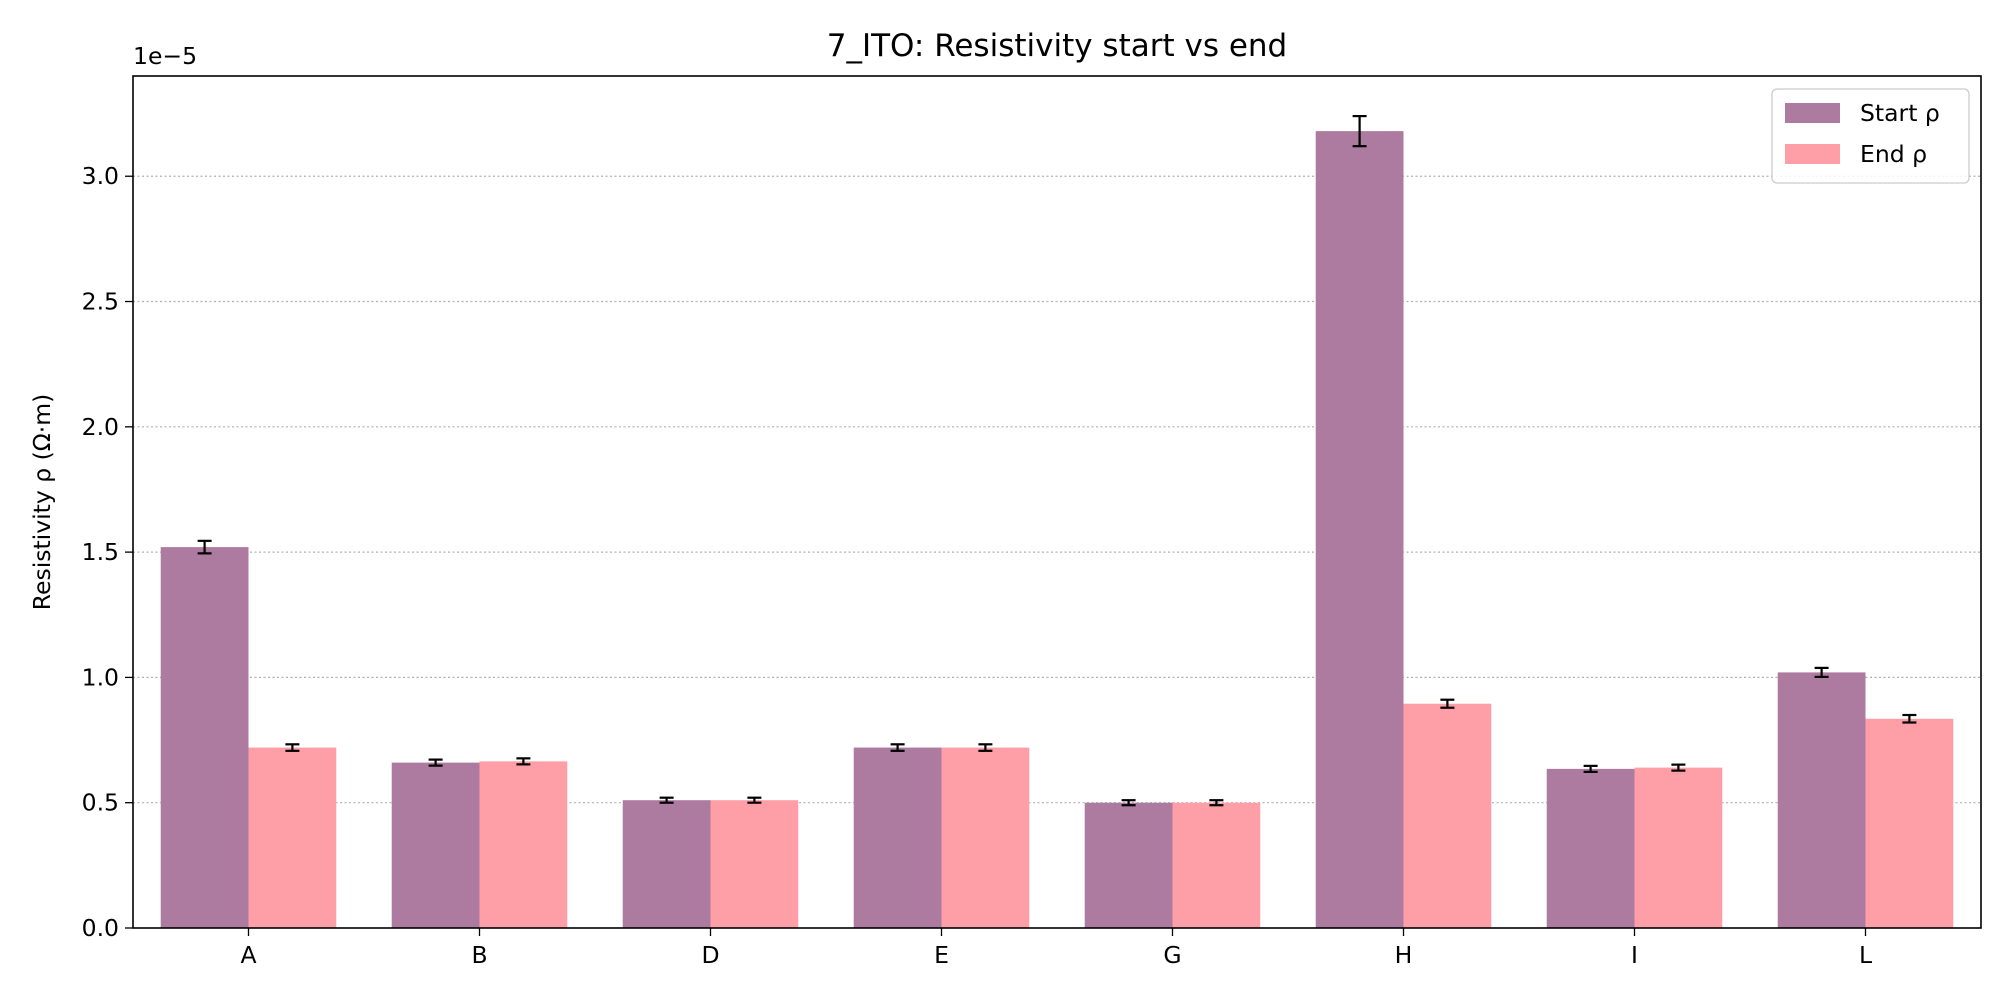  What do you see at coordinates (435, 845) in the screenshot?
I see `bar-start-B` at bounding box center [435, 845].